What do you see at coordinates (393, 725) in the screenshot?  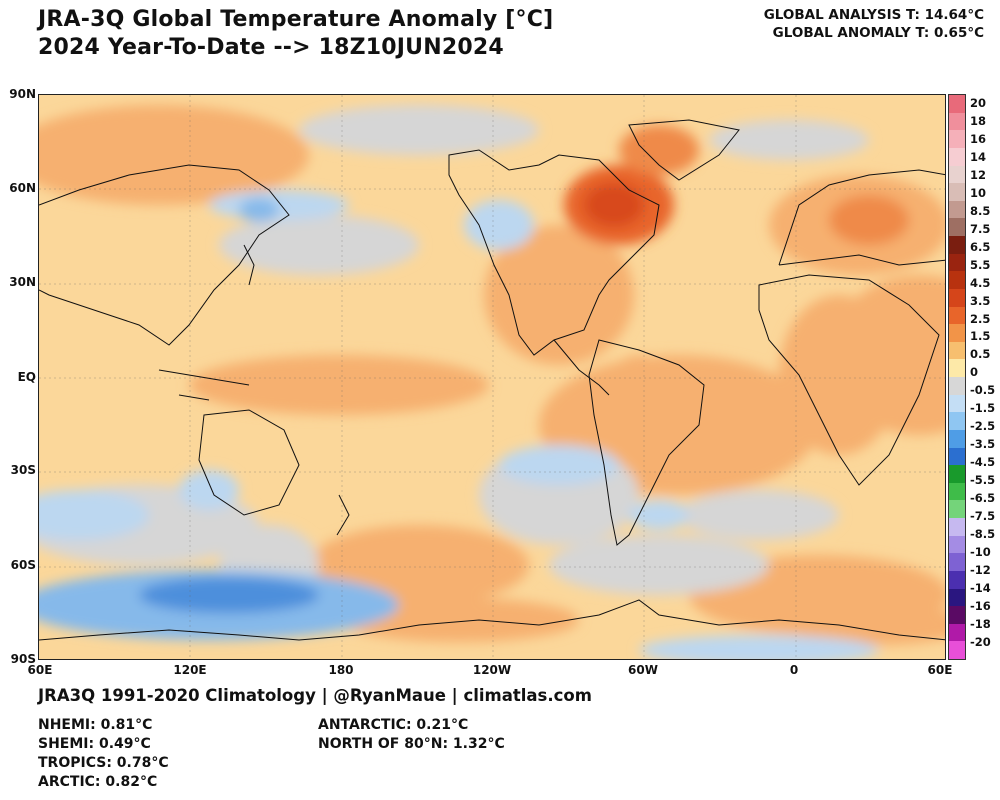 I see `antarctic-stat: ANTARCTIC: 0.21°C` at bounding box center [393, 725].